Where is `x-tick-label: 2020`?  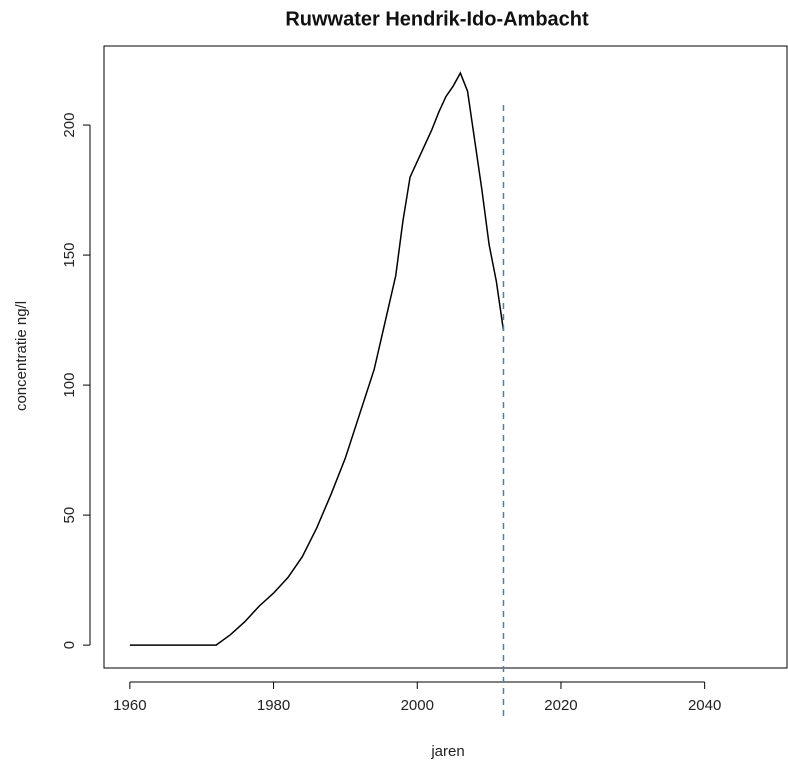
x-tick-label: 2020 is located at coordinates (560, 705).